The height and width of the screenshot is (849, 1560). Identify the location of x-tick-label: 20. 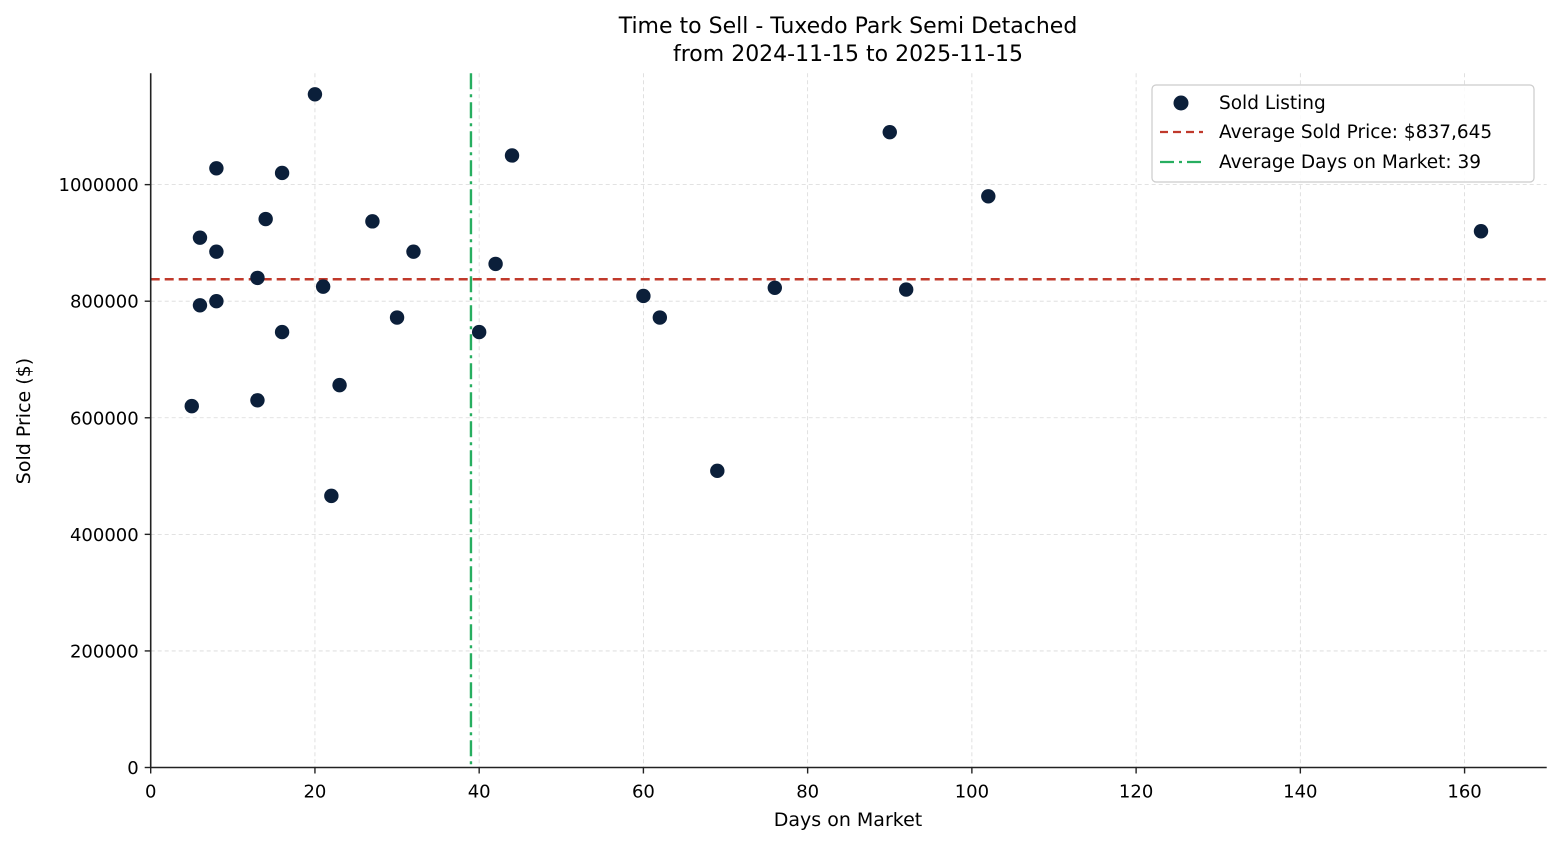
(314, 792).